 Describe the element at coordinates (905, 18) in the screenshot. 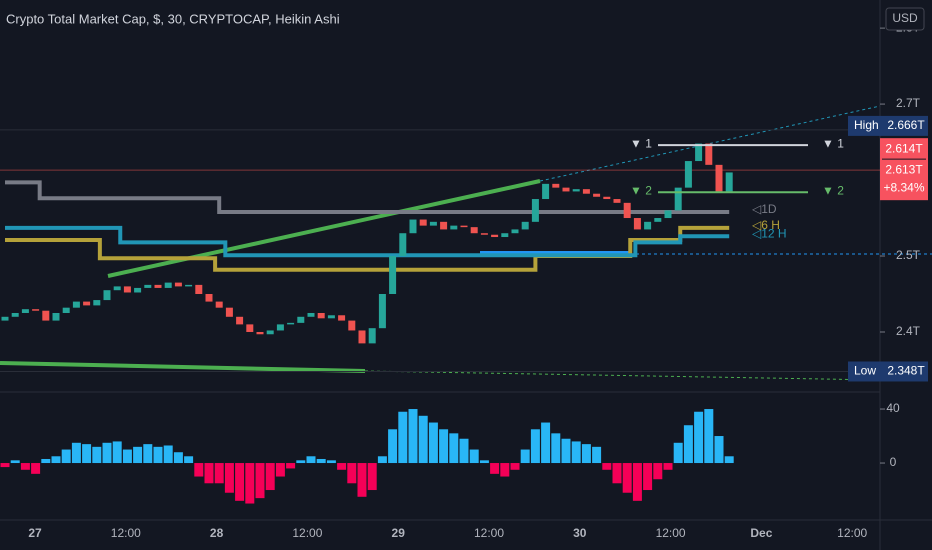

I see `currency-label: USD` at that location.